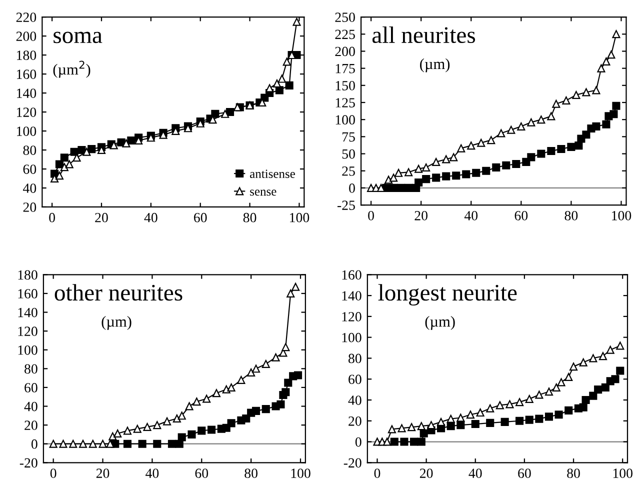 This screenshot has height=487, width=639. Describe the element at coordinates (28, 275) in the screenshot. I see `y-tick-label: 180` at that location.